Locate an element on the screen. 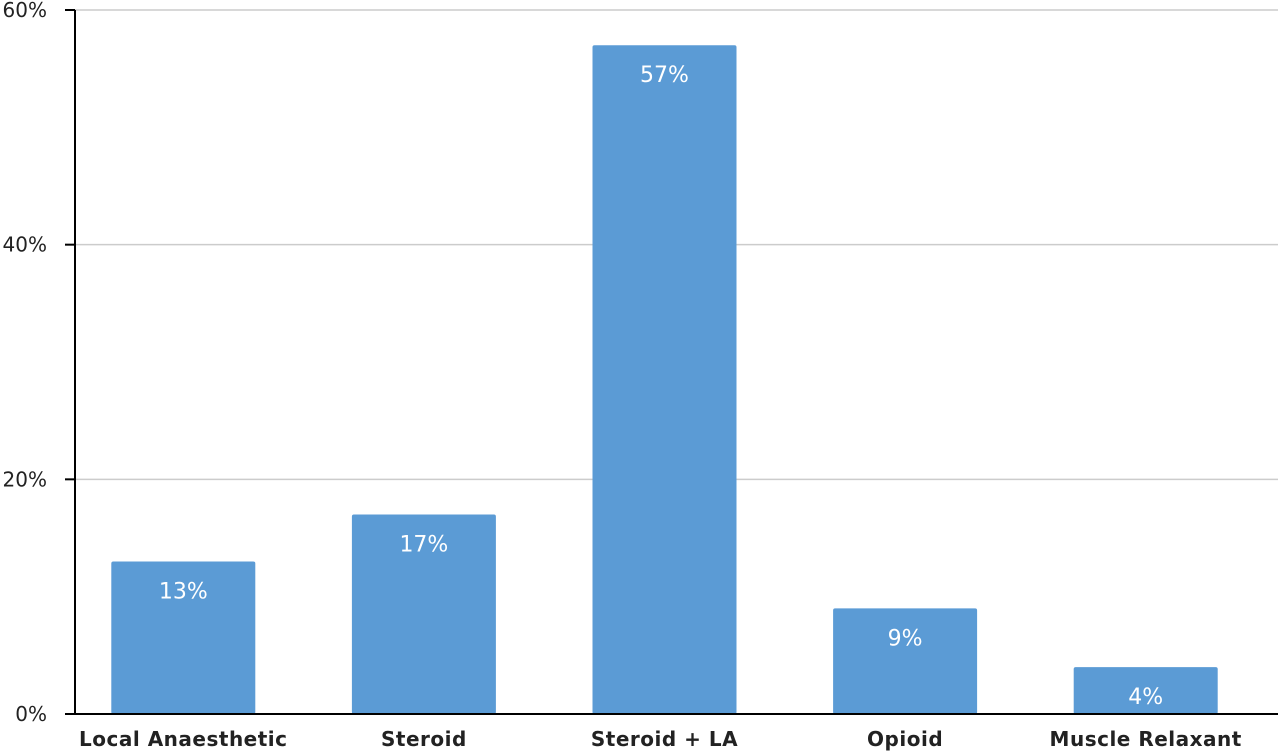 This screenshot has height=752, width=1280. x-category-label: Steroid + LA is located at coordinates (664, 739).